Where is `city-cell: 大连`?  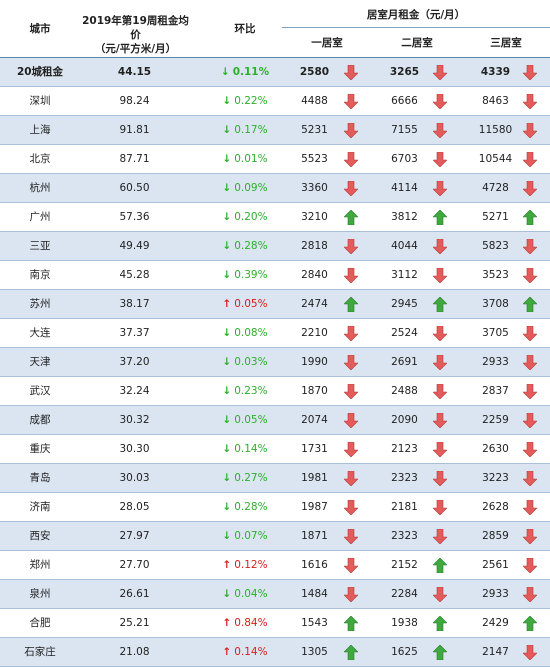 city-cell: 大连 is located at coordinates (40, 333).